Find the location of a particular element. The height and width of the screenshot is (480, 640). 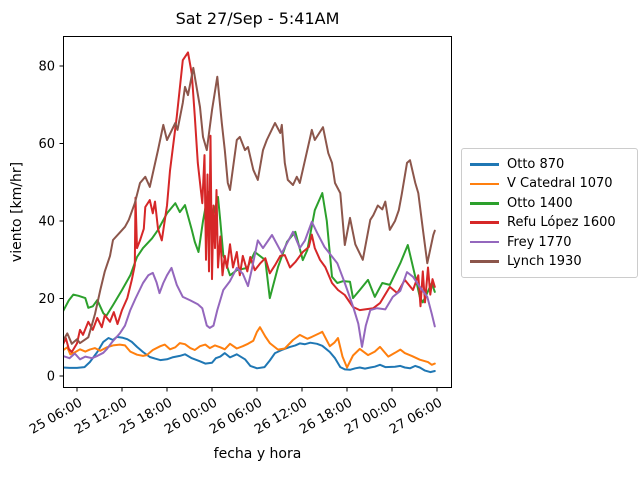

y-tick-label: 40 is located at coordinates (46, 222).